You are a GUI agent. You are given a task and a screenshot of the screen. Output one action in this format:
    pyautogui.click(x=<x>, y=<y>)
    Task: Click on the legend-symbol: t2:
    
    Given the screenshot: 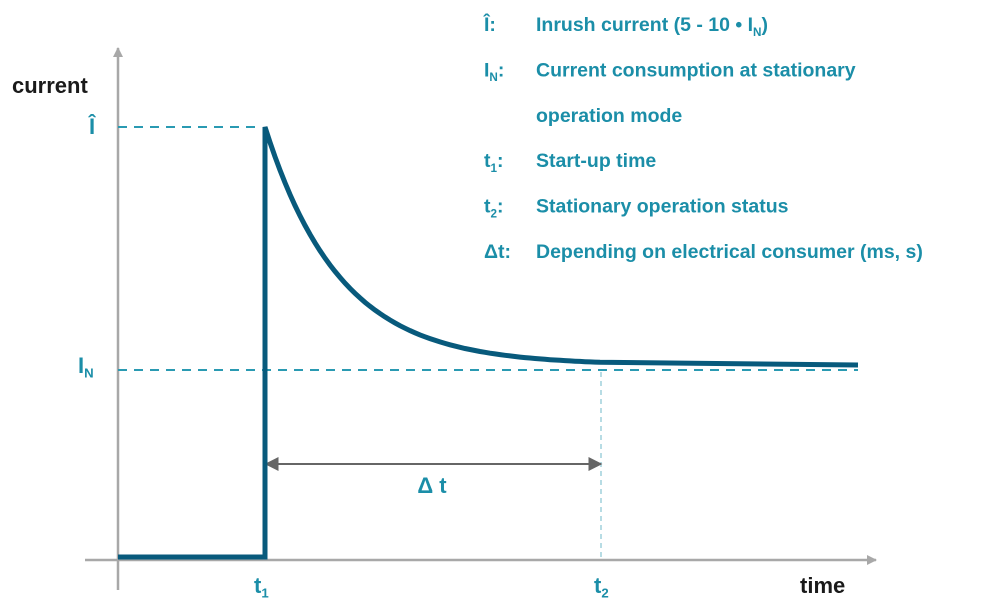 What is the action you would take?
    pyautogui.click(x=494, y=208)
    